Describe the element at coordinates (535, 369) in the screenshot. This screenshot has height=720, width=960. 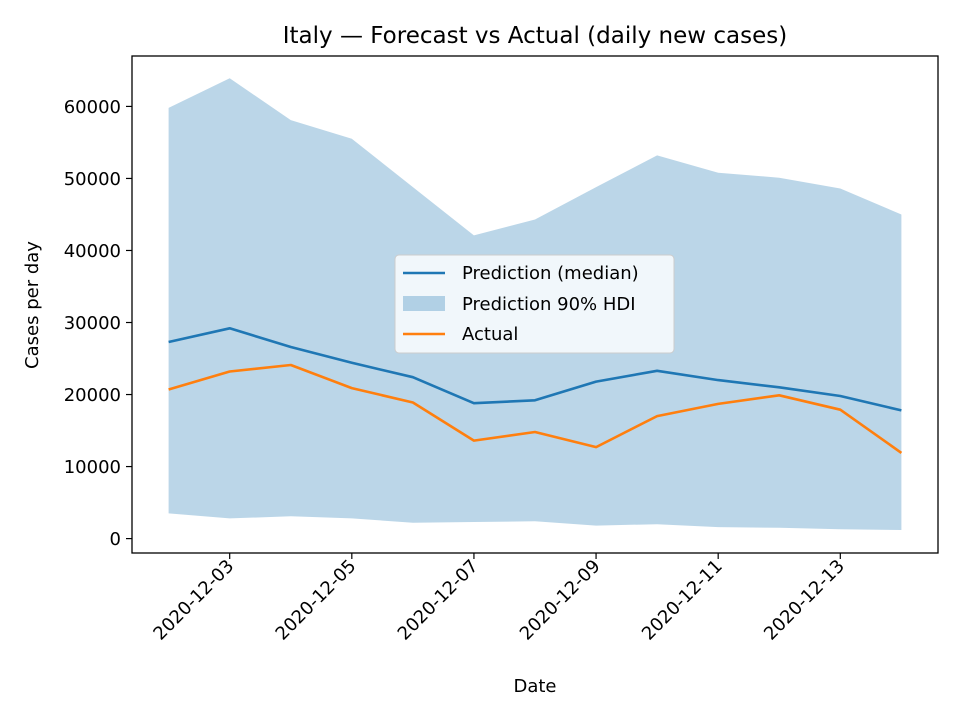
I see `median-line` at that location.